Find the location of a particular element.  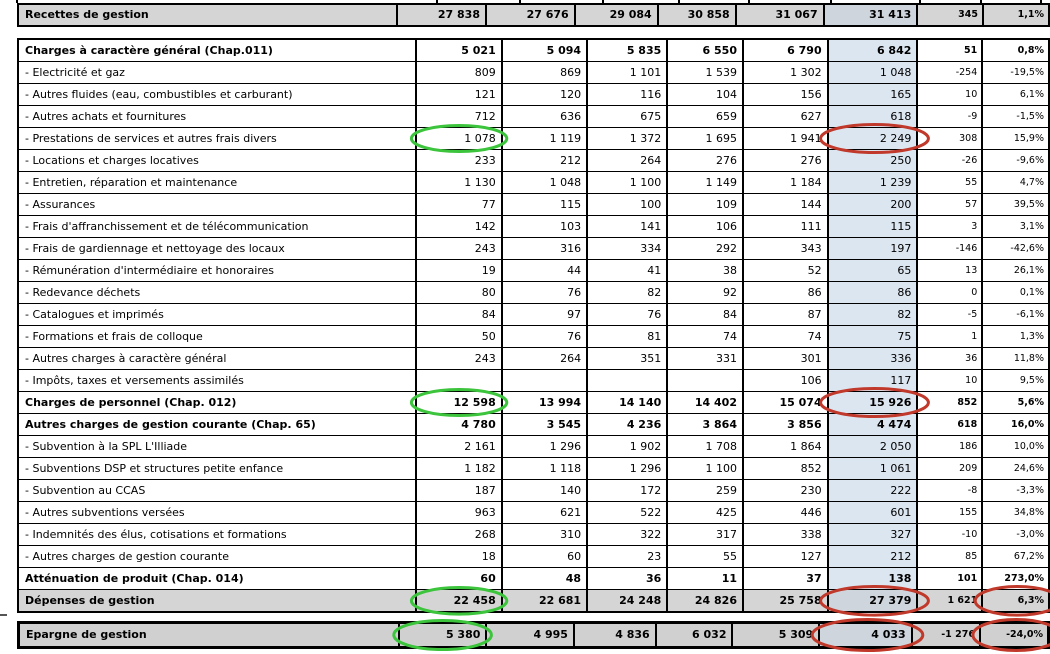

value-cell: 1 101 is located at coordinates (627, 72).